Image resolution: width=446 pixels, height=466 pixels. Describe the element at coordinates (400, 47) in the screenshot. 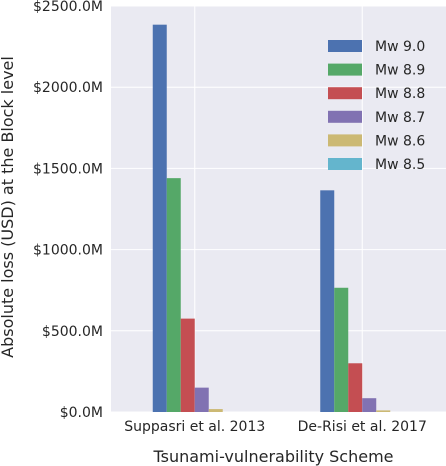

I see `legend-label: Mw 9.0` at that location.